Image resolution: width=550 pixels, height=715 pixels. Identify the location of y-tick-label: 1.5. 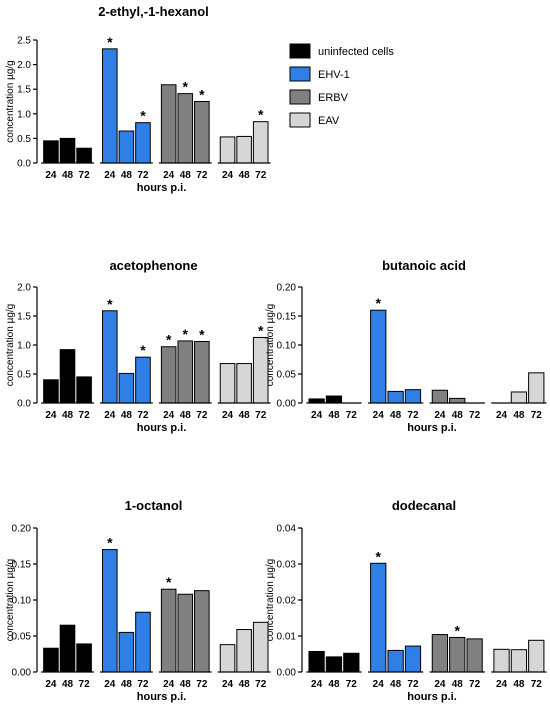
(24, 90).